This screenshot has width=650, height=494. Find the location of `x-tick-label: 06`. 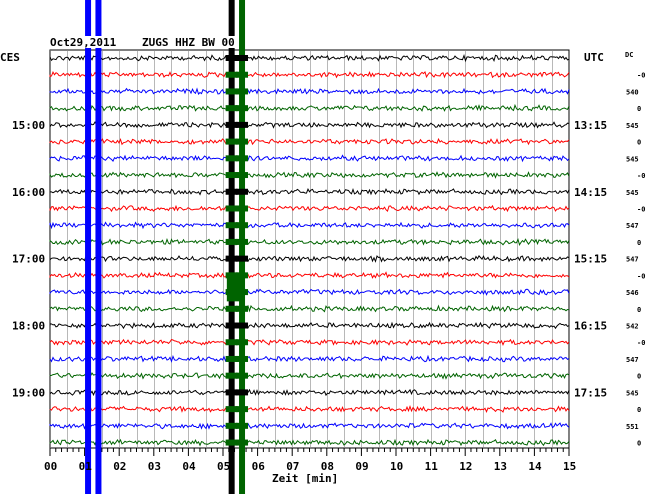

x-tick-label: 06 is located at coordinates (259, 466).